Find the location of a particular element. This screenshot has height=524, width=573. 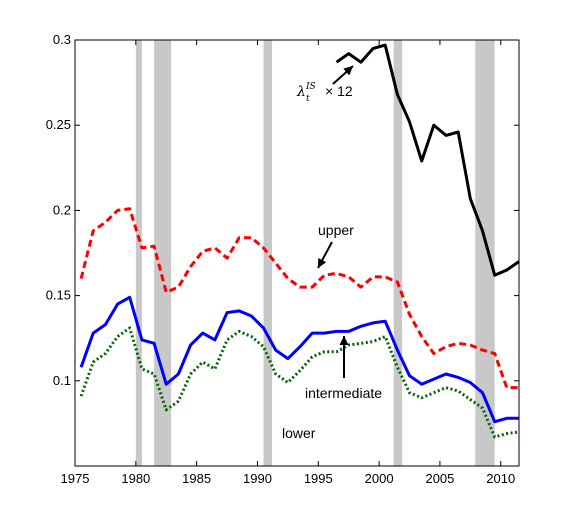

x-tick-label-2010: 2010 is located at coordinates (500, 478).